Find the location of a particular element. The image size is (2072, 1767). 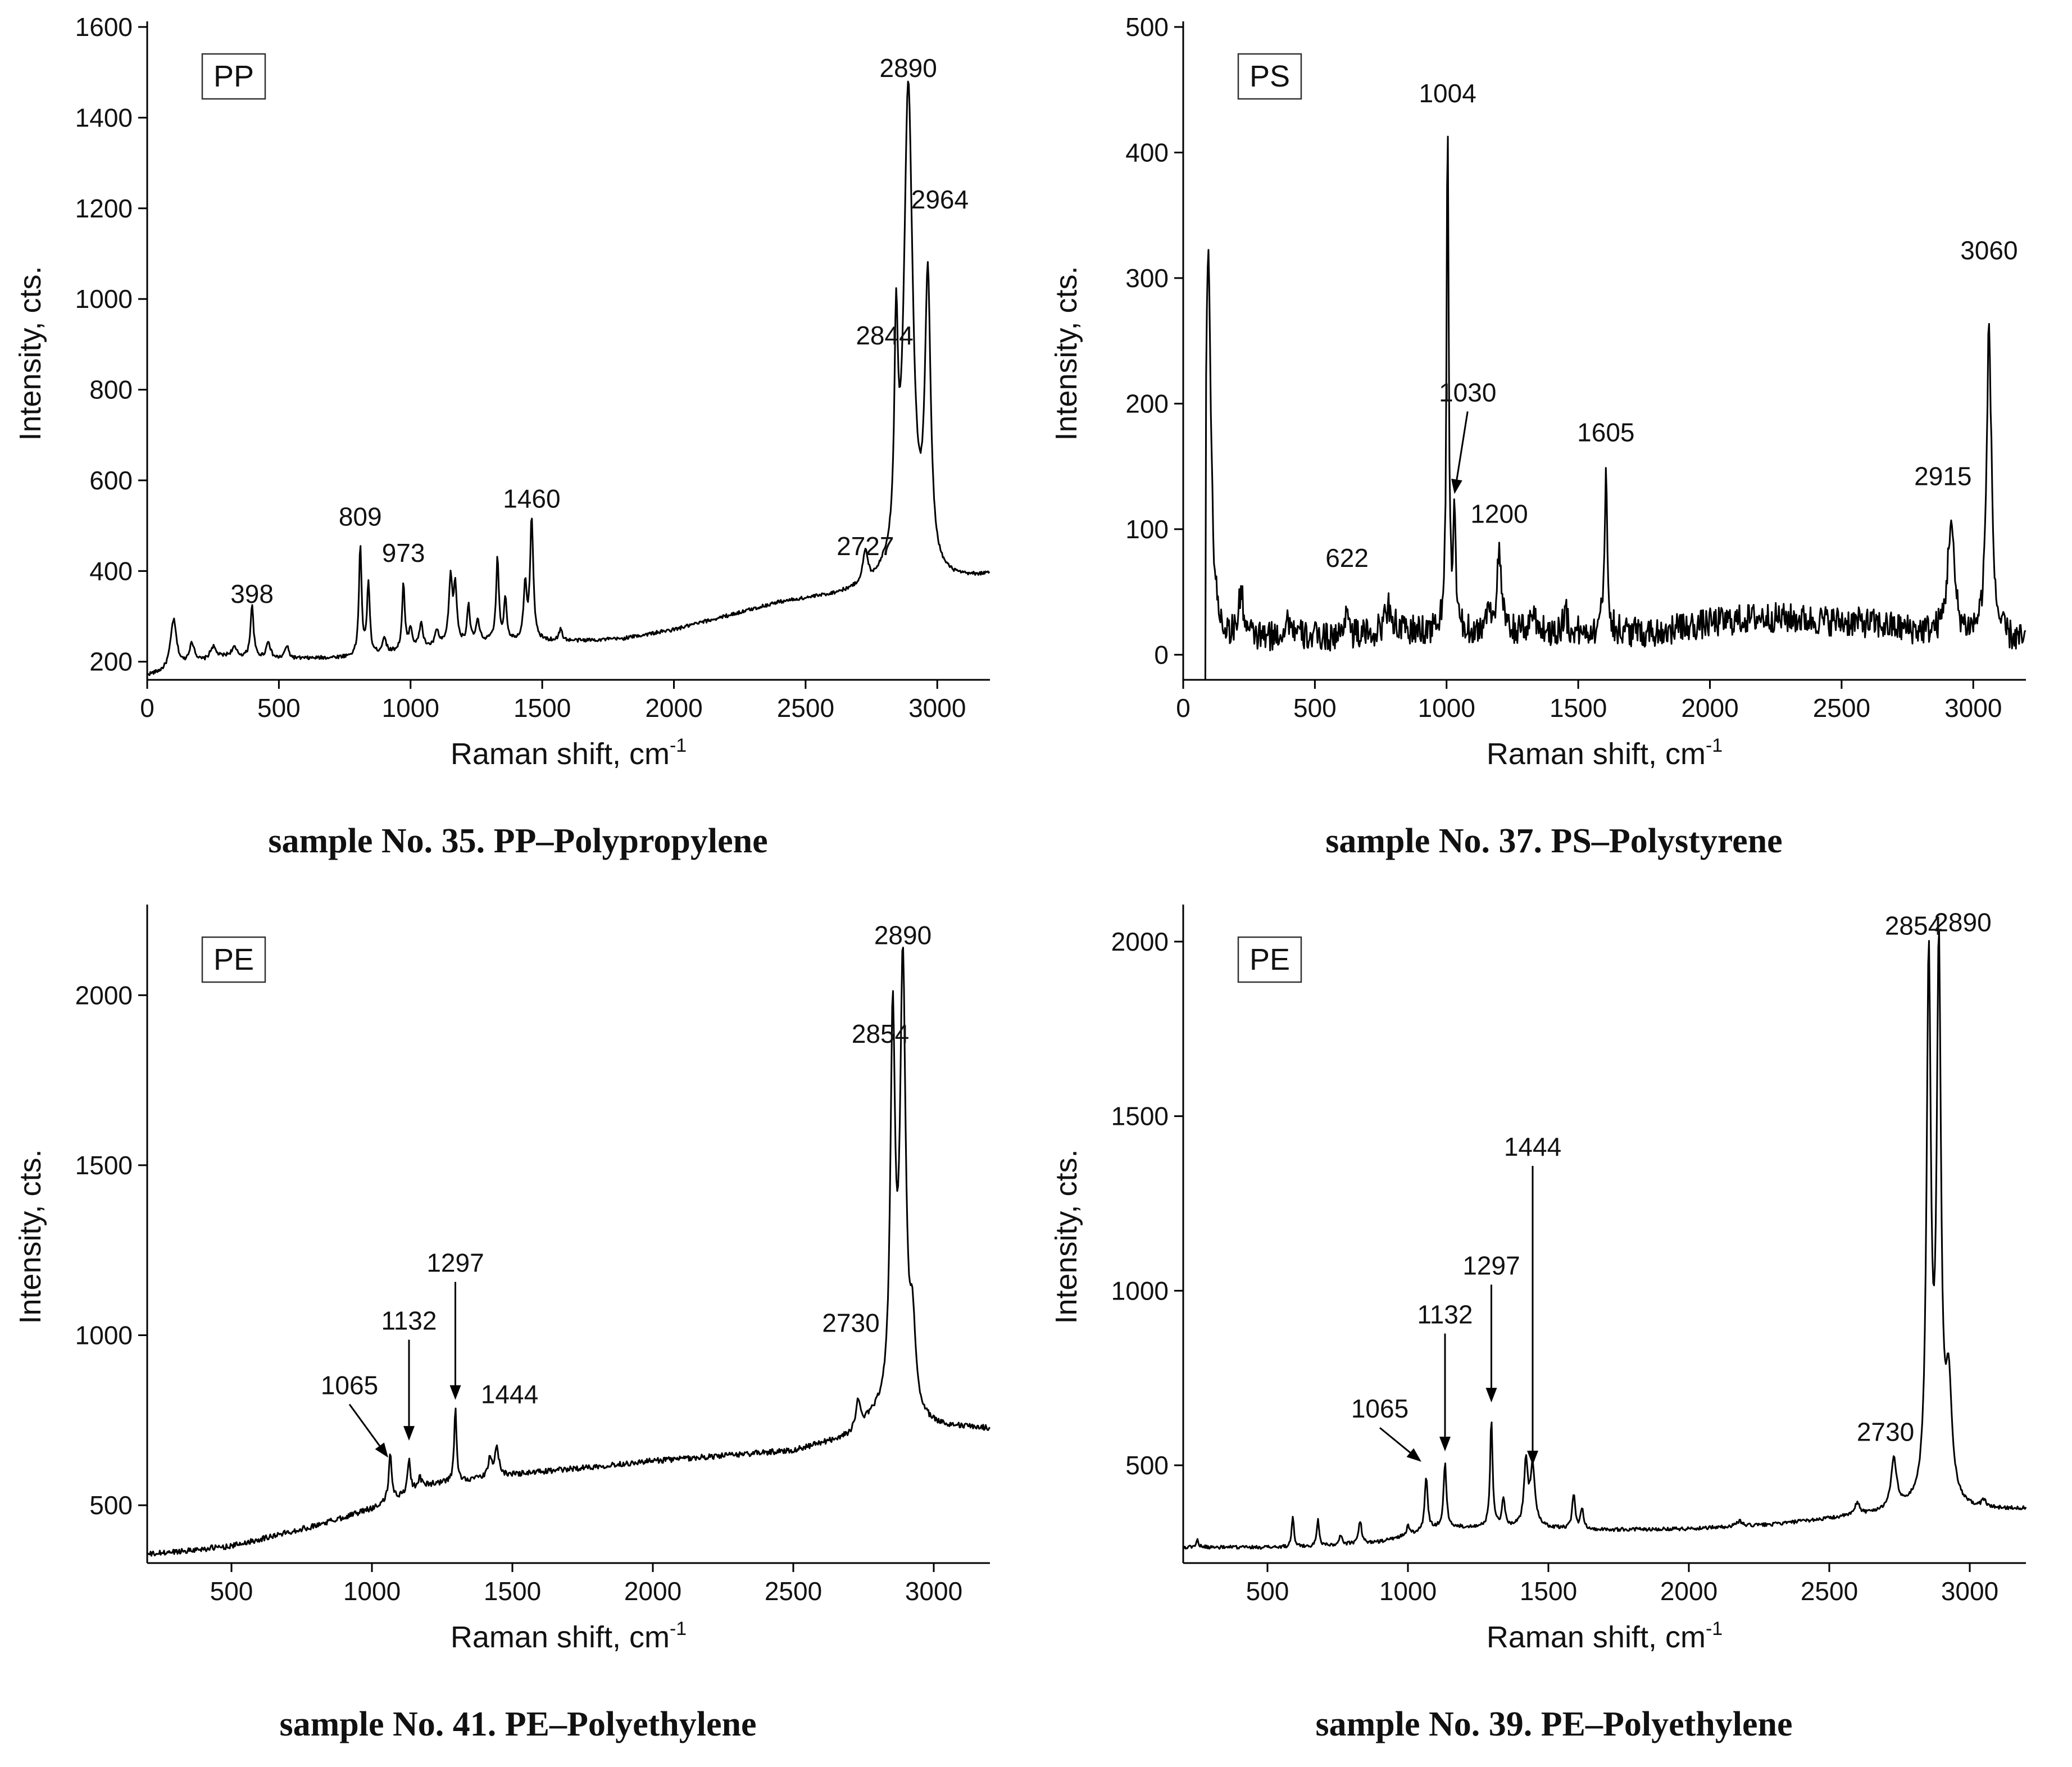

y-tick-label: 1500 is located at coordinates (1140, 1116).